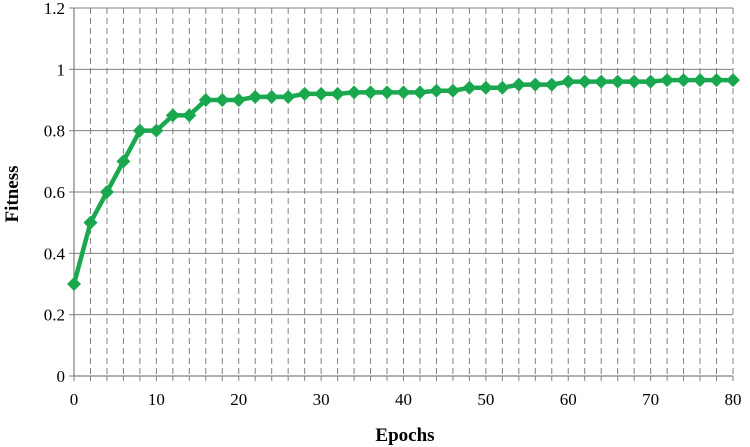  I want to click on y-tick-label: 0.2, so click(54, 315).